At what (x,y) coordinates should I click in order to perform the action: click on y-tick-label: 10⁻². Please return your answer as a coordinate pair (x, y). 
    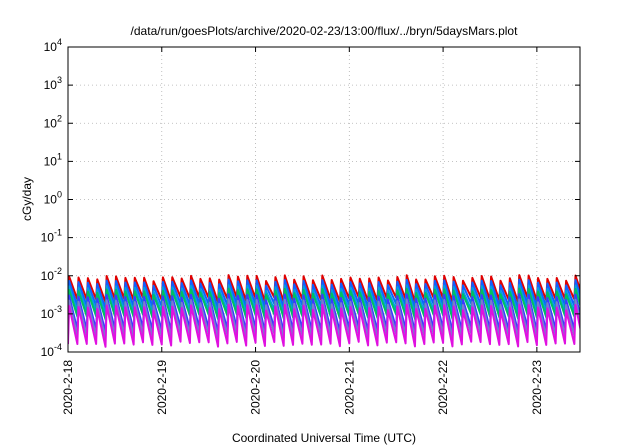
    Looking at the image, I should click on (51, 274).